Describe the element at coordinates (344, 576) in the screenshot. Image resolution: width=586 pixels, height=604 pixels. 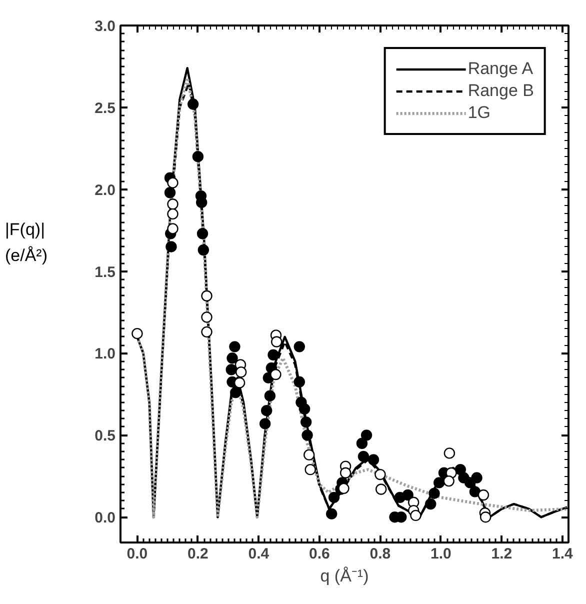
I see `x-axis-title: q (Å⁻¹)` at that location.